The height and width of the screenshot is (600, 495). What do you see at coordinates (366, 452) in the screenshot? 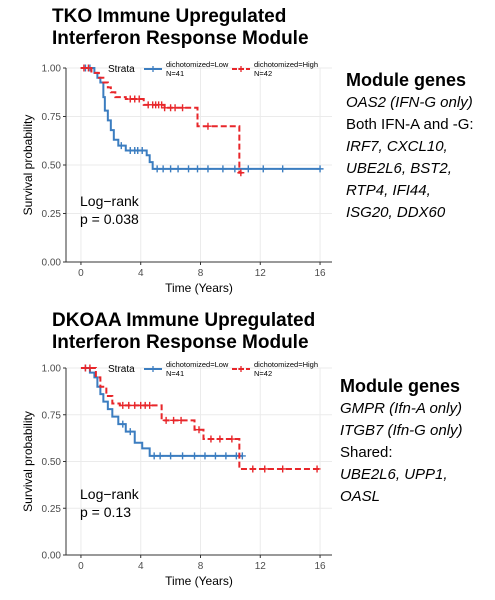
I see `gene-text: Shared:` at bounding box center [366, 452].